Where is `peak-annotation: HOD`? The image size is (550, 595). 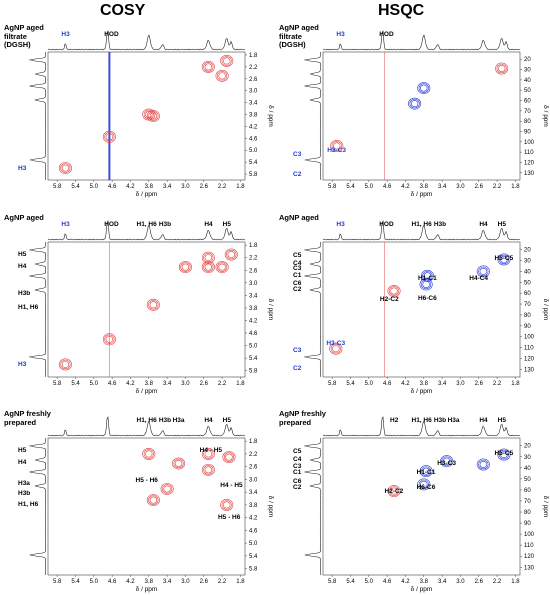 peak-annotation: HOD is located at coordinates (386, 34).